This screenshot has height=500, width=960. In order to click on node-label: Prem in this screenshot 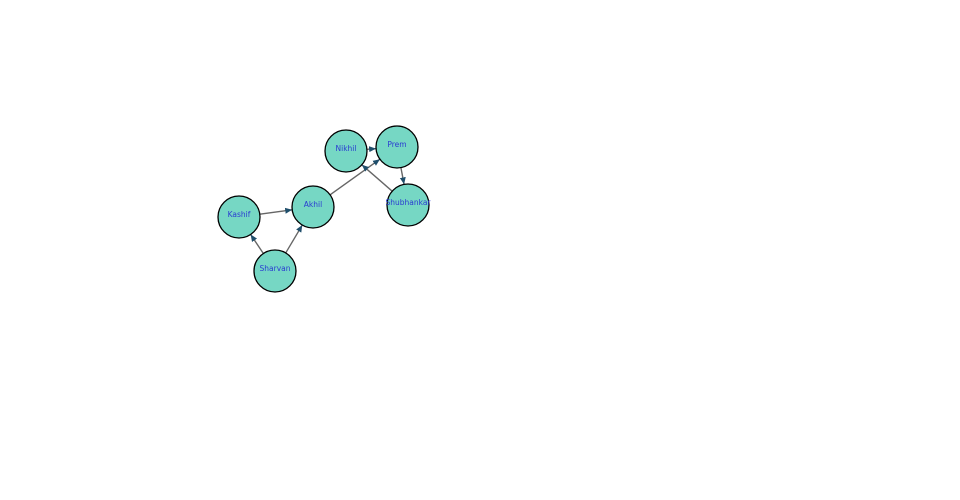, I will do `click(396, 144)`.